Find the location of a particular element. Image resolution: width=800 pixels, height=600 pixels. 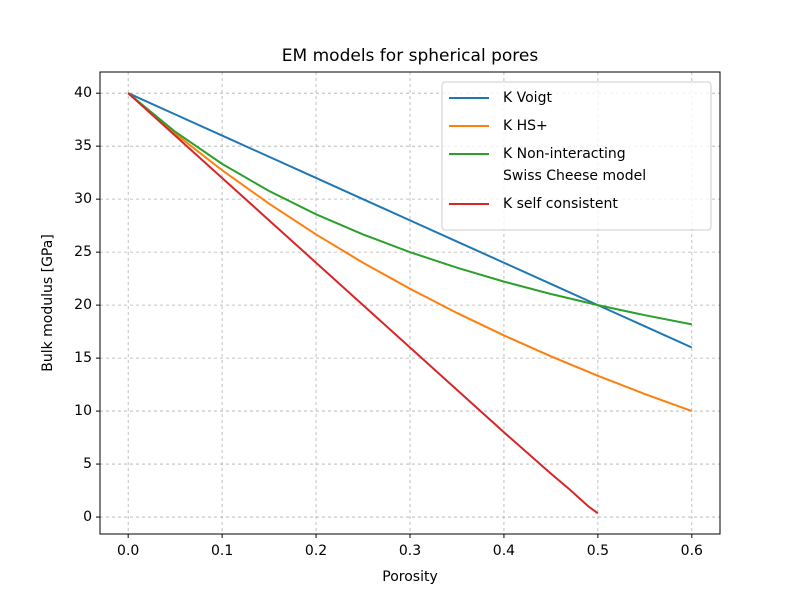

y-tick-label: 15 is located at coordinates (83, 358).